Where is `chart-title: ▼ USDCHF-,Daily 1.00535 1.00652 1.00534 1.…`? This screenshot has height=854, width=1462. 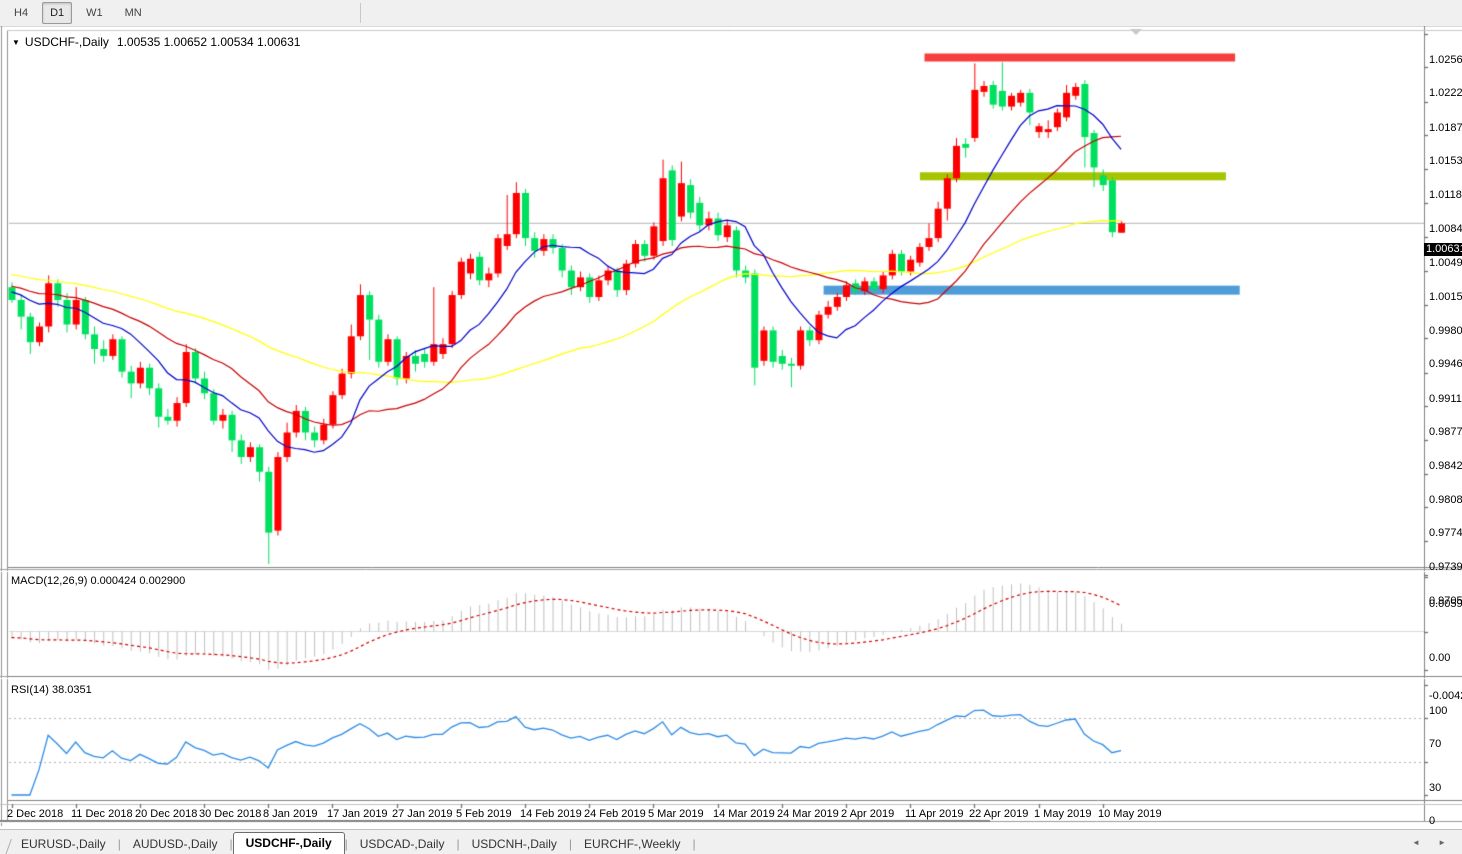
chart-title: ▼ USDCHF-,Daily 1.00535 1.00652 1.00534 1.… is located at coordinates (156, 42).